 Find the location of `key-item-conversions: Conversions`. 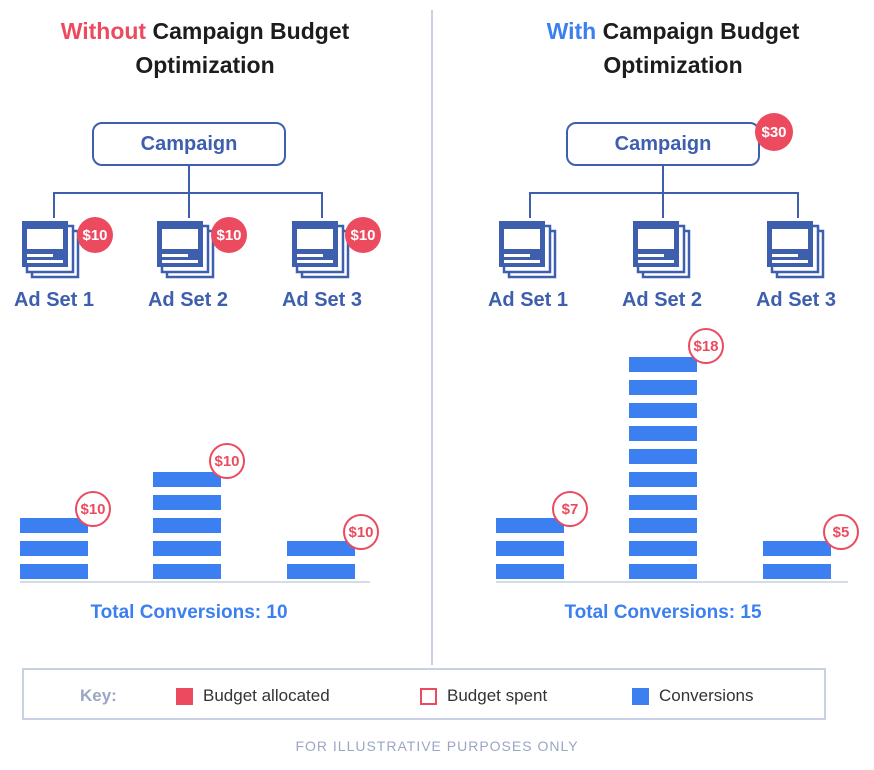

key-item-conversions: Conversions is located at coordinates (693, 696).